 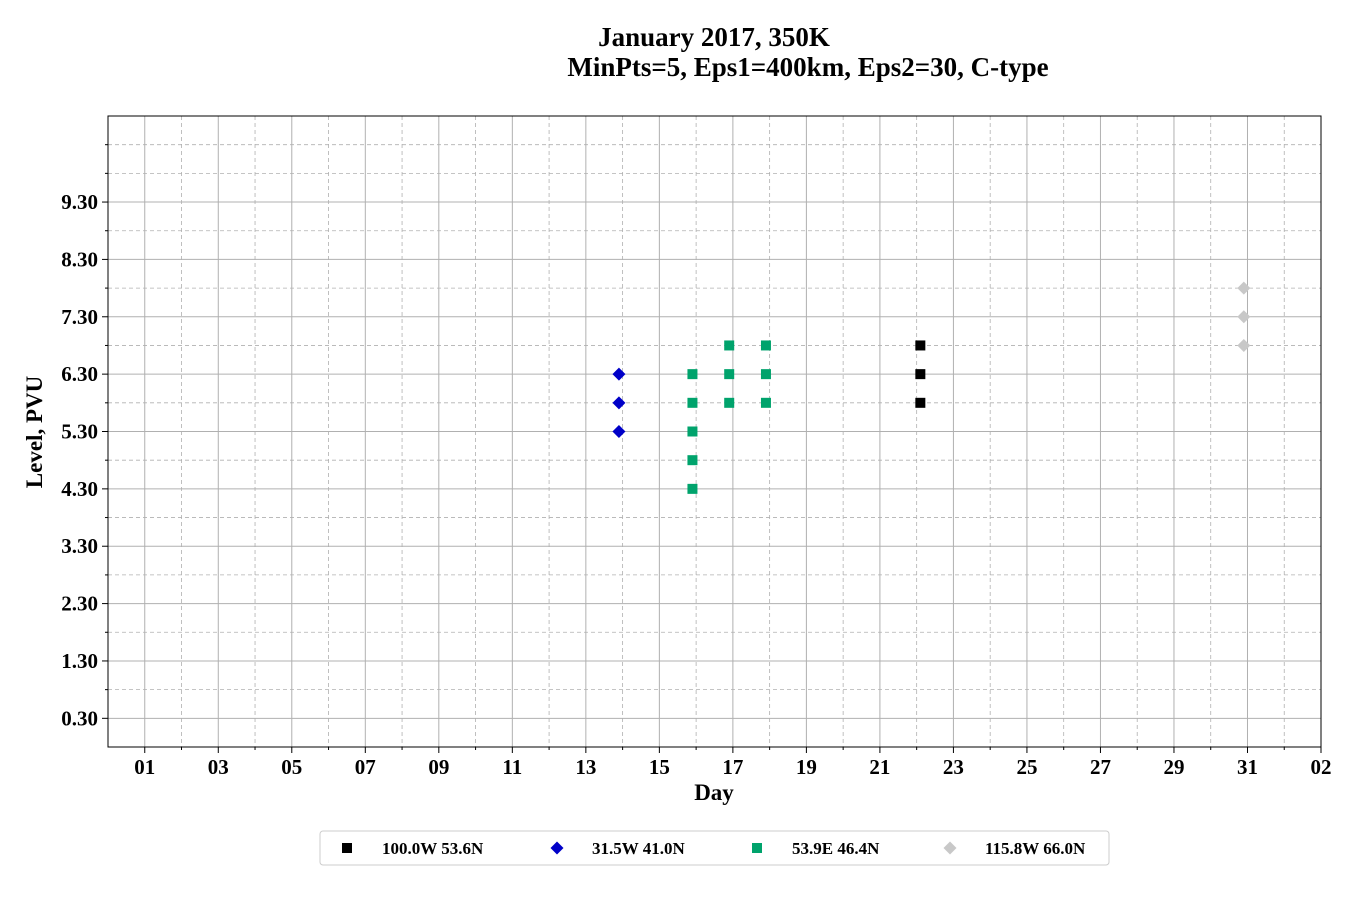 What do you see at coordinates (1035, 848) in the screenshot?
I see `legend-label: 115.8W 66.0N` at bounding box center [1035, 848].